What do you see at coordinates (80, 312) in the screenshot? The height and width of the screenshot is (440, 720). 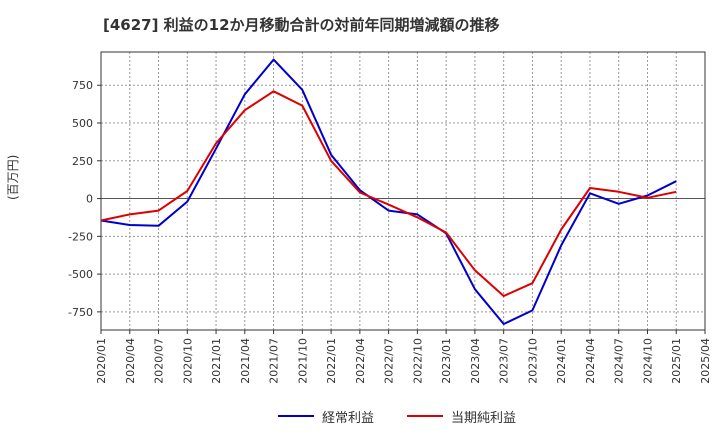 I see `y-tick-label: -750` at bounding box center [80, 312].